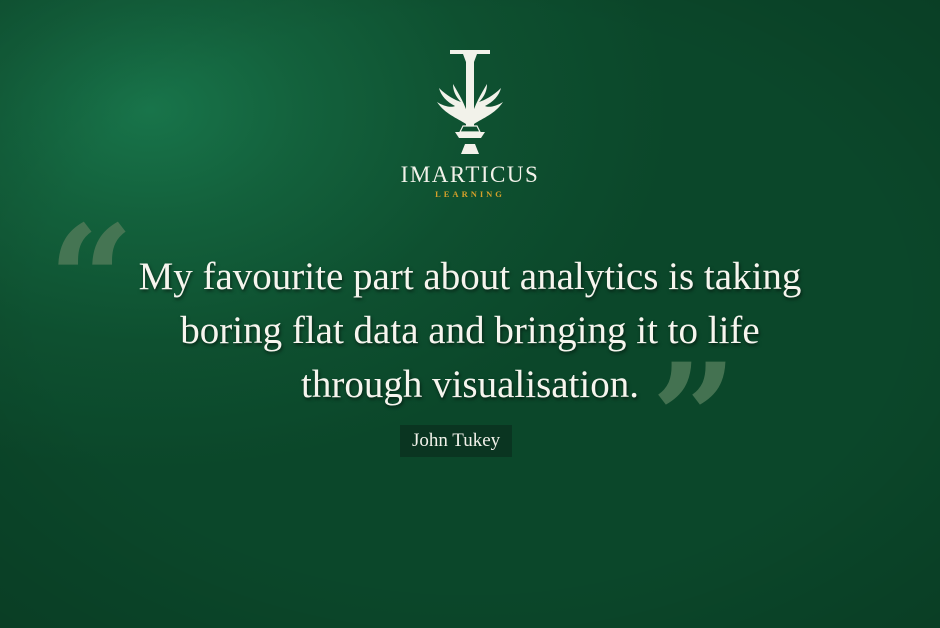 The height and width of the screenshot is (628, 940). I want to click on imarticus-logo-icon, so click(470, 102).